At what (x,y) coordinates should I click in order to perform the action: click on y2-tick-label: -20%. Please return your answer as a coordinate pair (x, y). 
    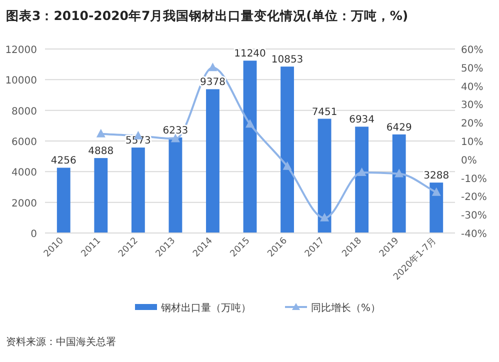
    Looking at the image, I should click on (474, 198).